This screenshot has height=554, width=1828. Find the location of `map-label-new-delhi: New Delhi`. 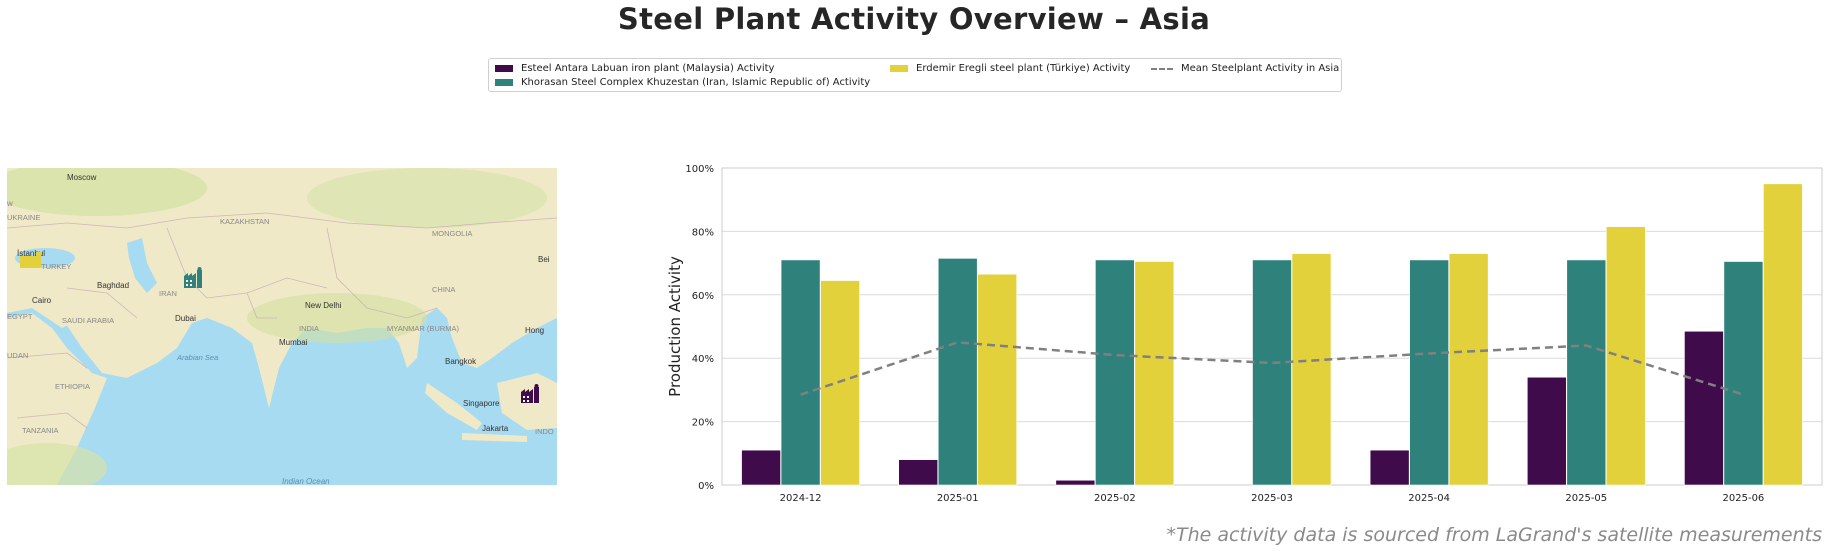

map-label-new-delhi: New Delhi is located at coordinates (323, 305).